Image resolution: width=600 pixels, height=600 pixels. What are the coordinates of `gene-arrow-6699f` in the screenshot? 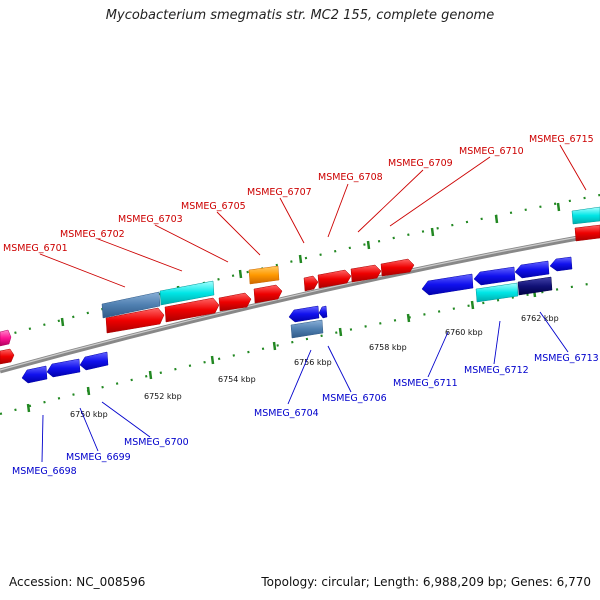 It's located at (7, 356).